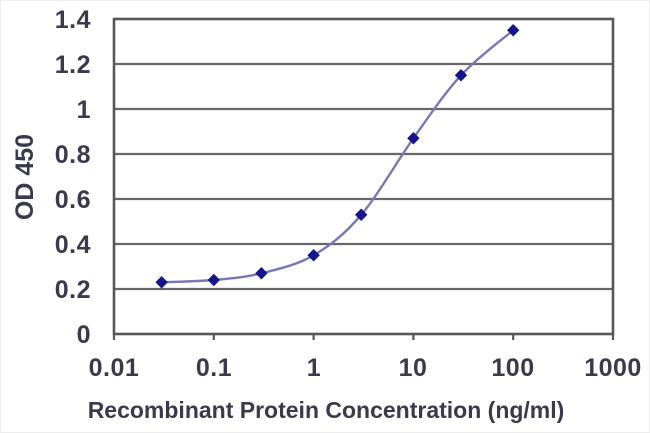 Image resolution: width=650 pixels, height=433 pixels. What do you see at coordinates (72, 245) in the screenshot?
I see `y-tick-label: 0.4` at bounding box center [72, 245].